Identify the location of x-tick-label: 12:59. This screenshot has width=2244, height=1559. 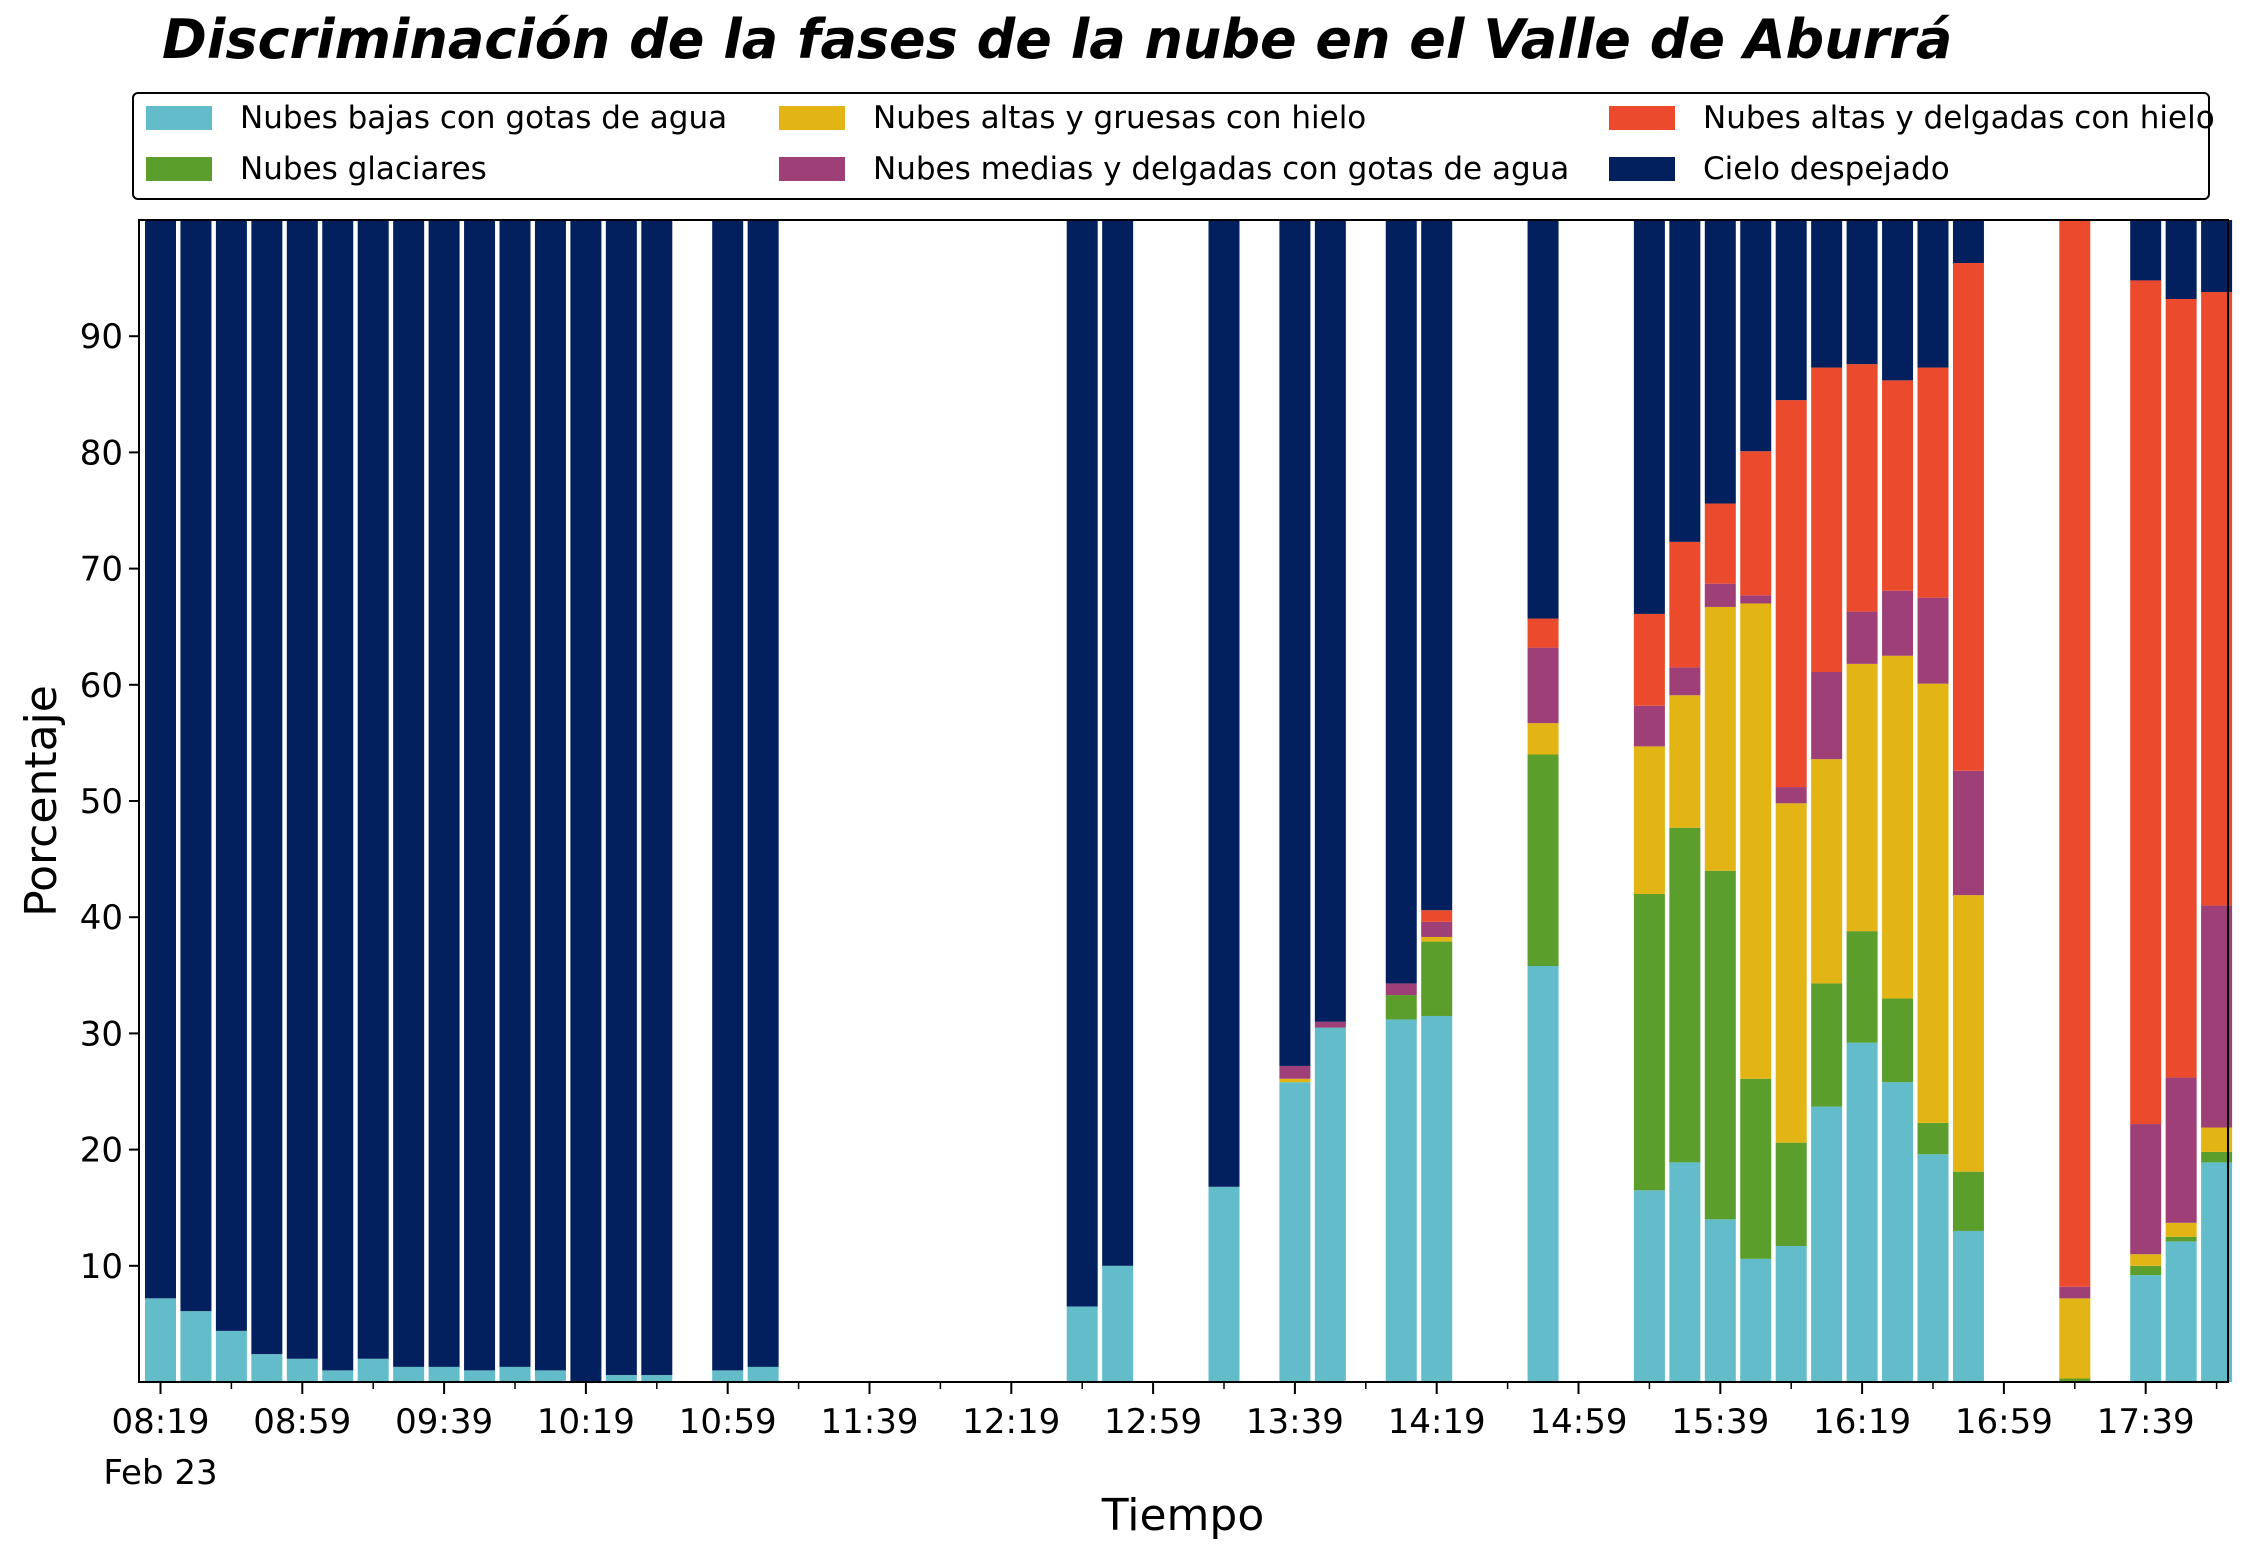
(1153, 1422).